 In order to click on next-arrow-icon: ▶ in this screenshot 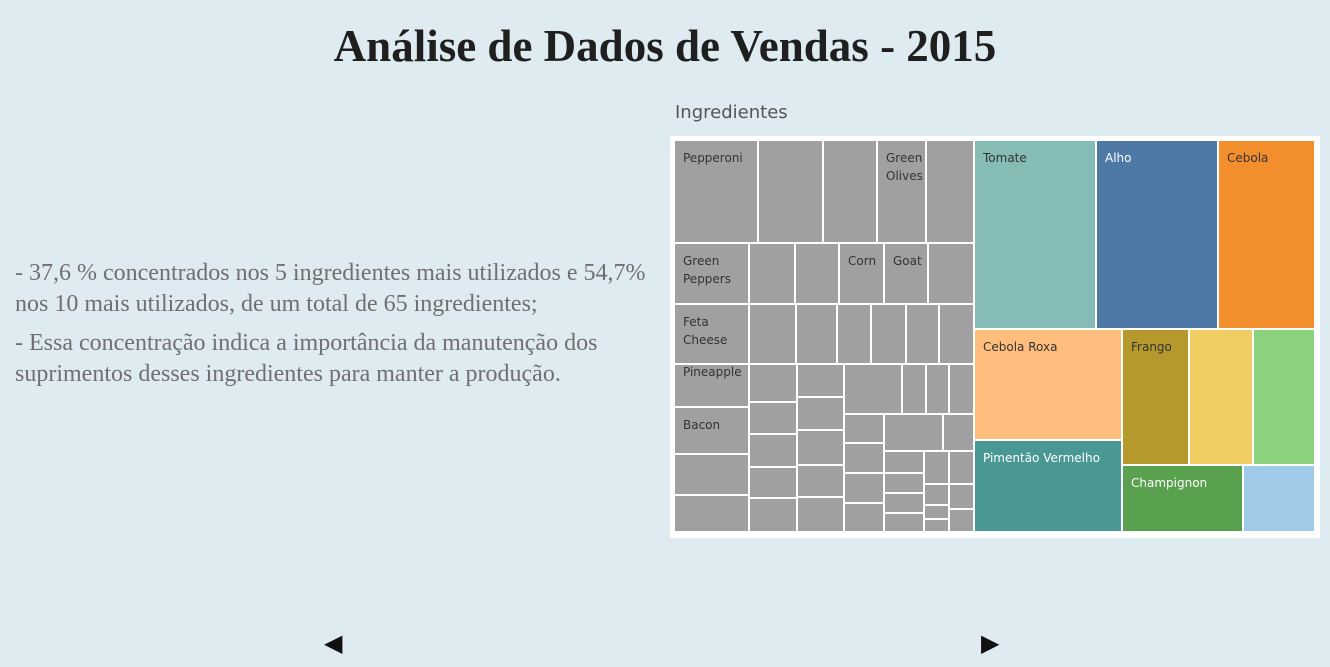, I will do `click(990, 643)`.